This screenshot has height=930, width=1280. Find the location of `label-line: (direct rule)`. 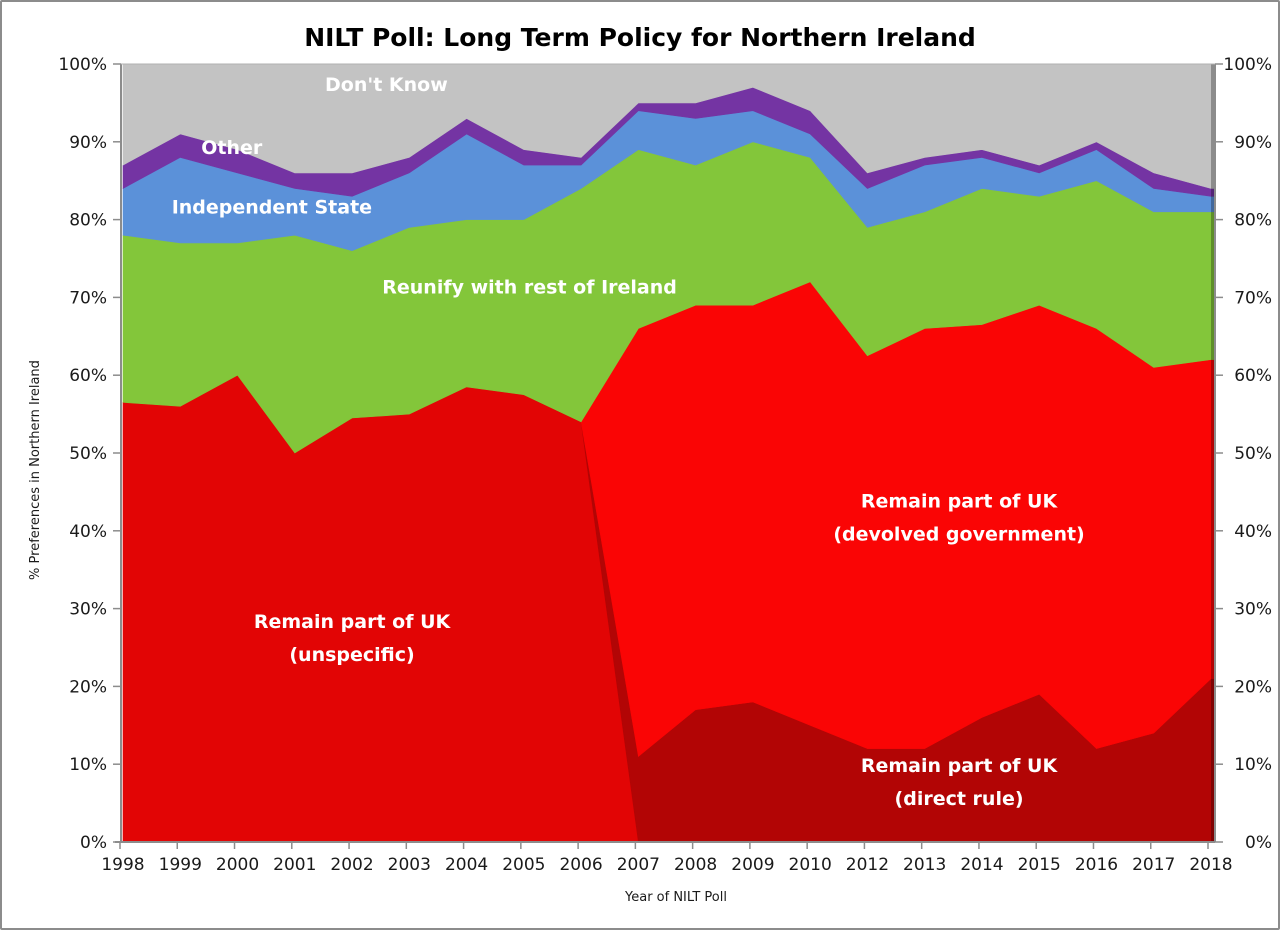

label-line: (direct rule) is located at coordinates (959, 799).